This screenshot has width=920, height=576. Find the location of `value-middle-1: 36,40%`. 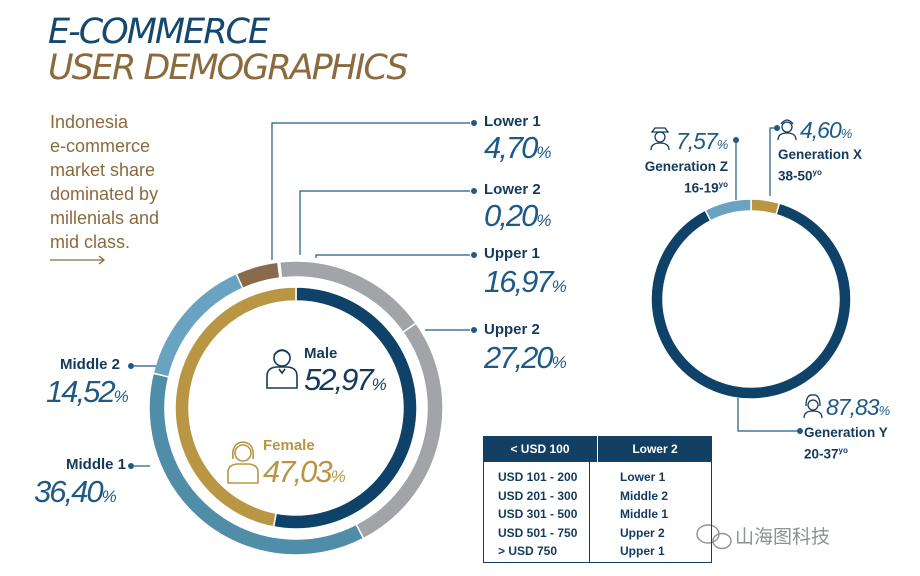

value-middle-1: 36,40% is located at coordinates (75, 491).